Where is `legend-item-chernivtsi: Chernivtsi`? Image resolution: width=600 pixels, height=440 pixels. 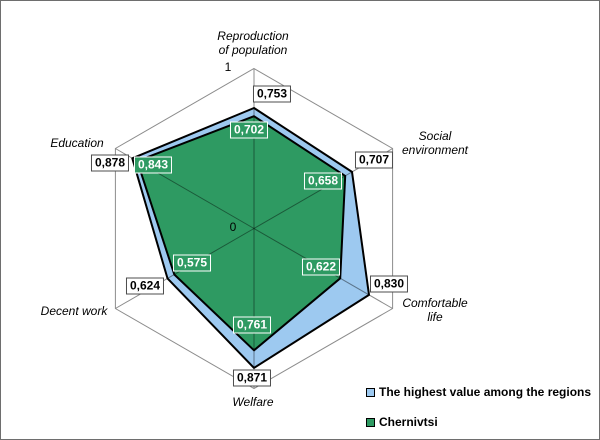
legend-item-chernivtsi: Chernivtsi is located at coordinates (402, 422).